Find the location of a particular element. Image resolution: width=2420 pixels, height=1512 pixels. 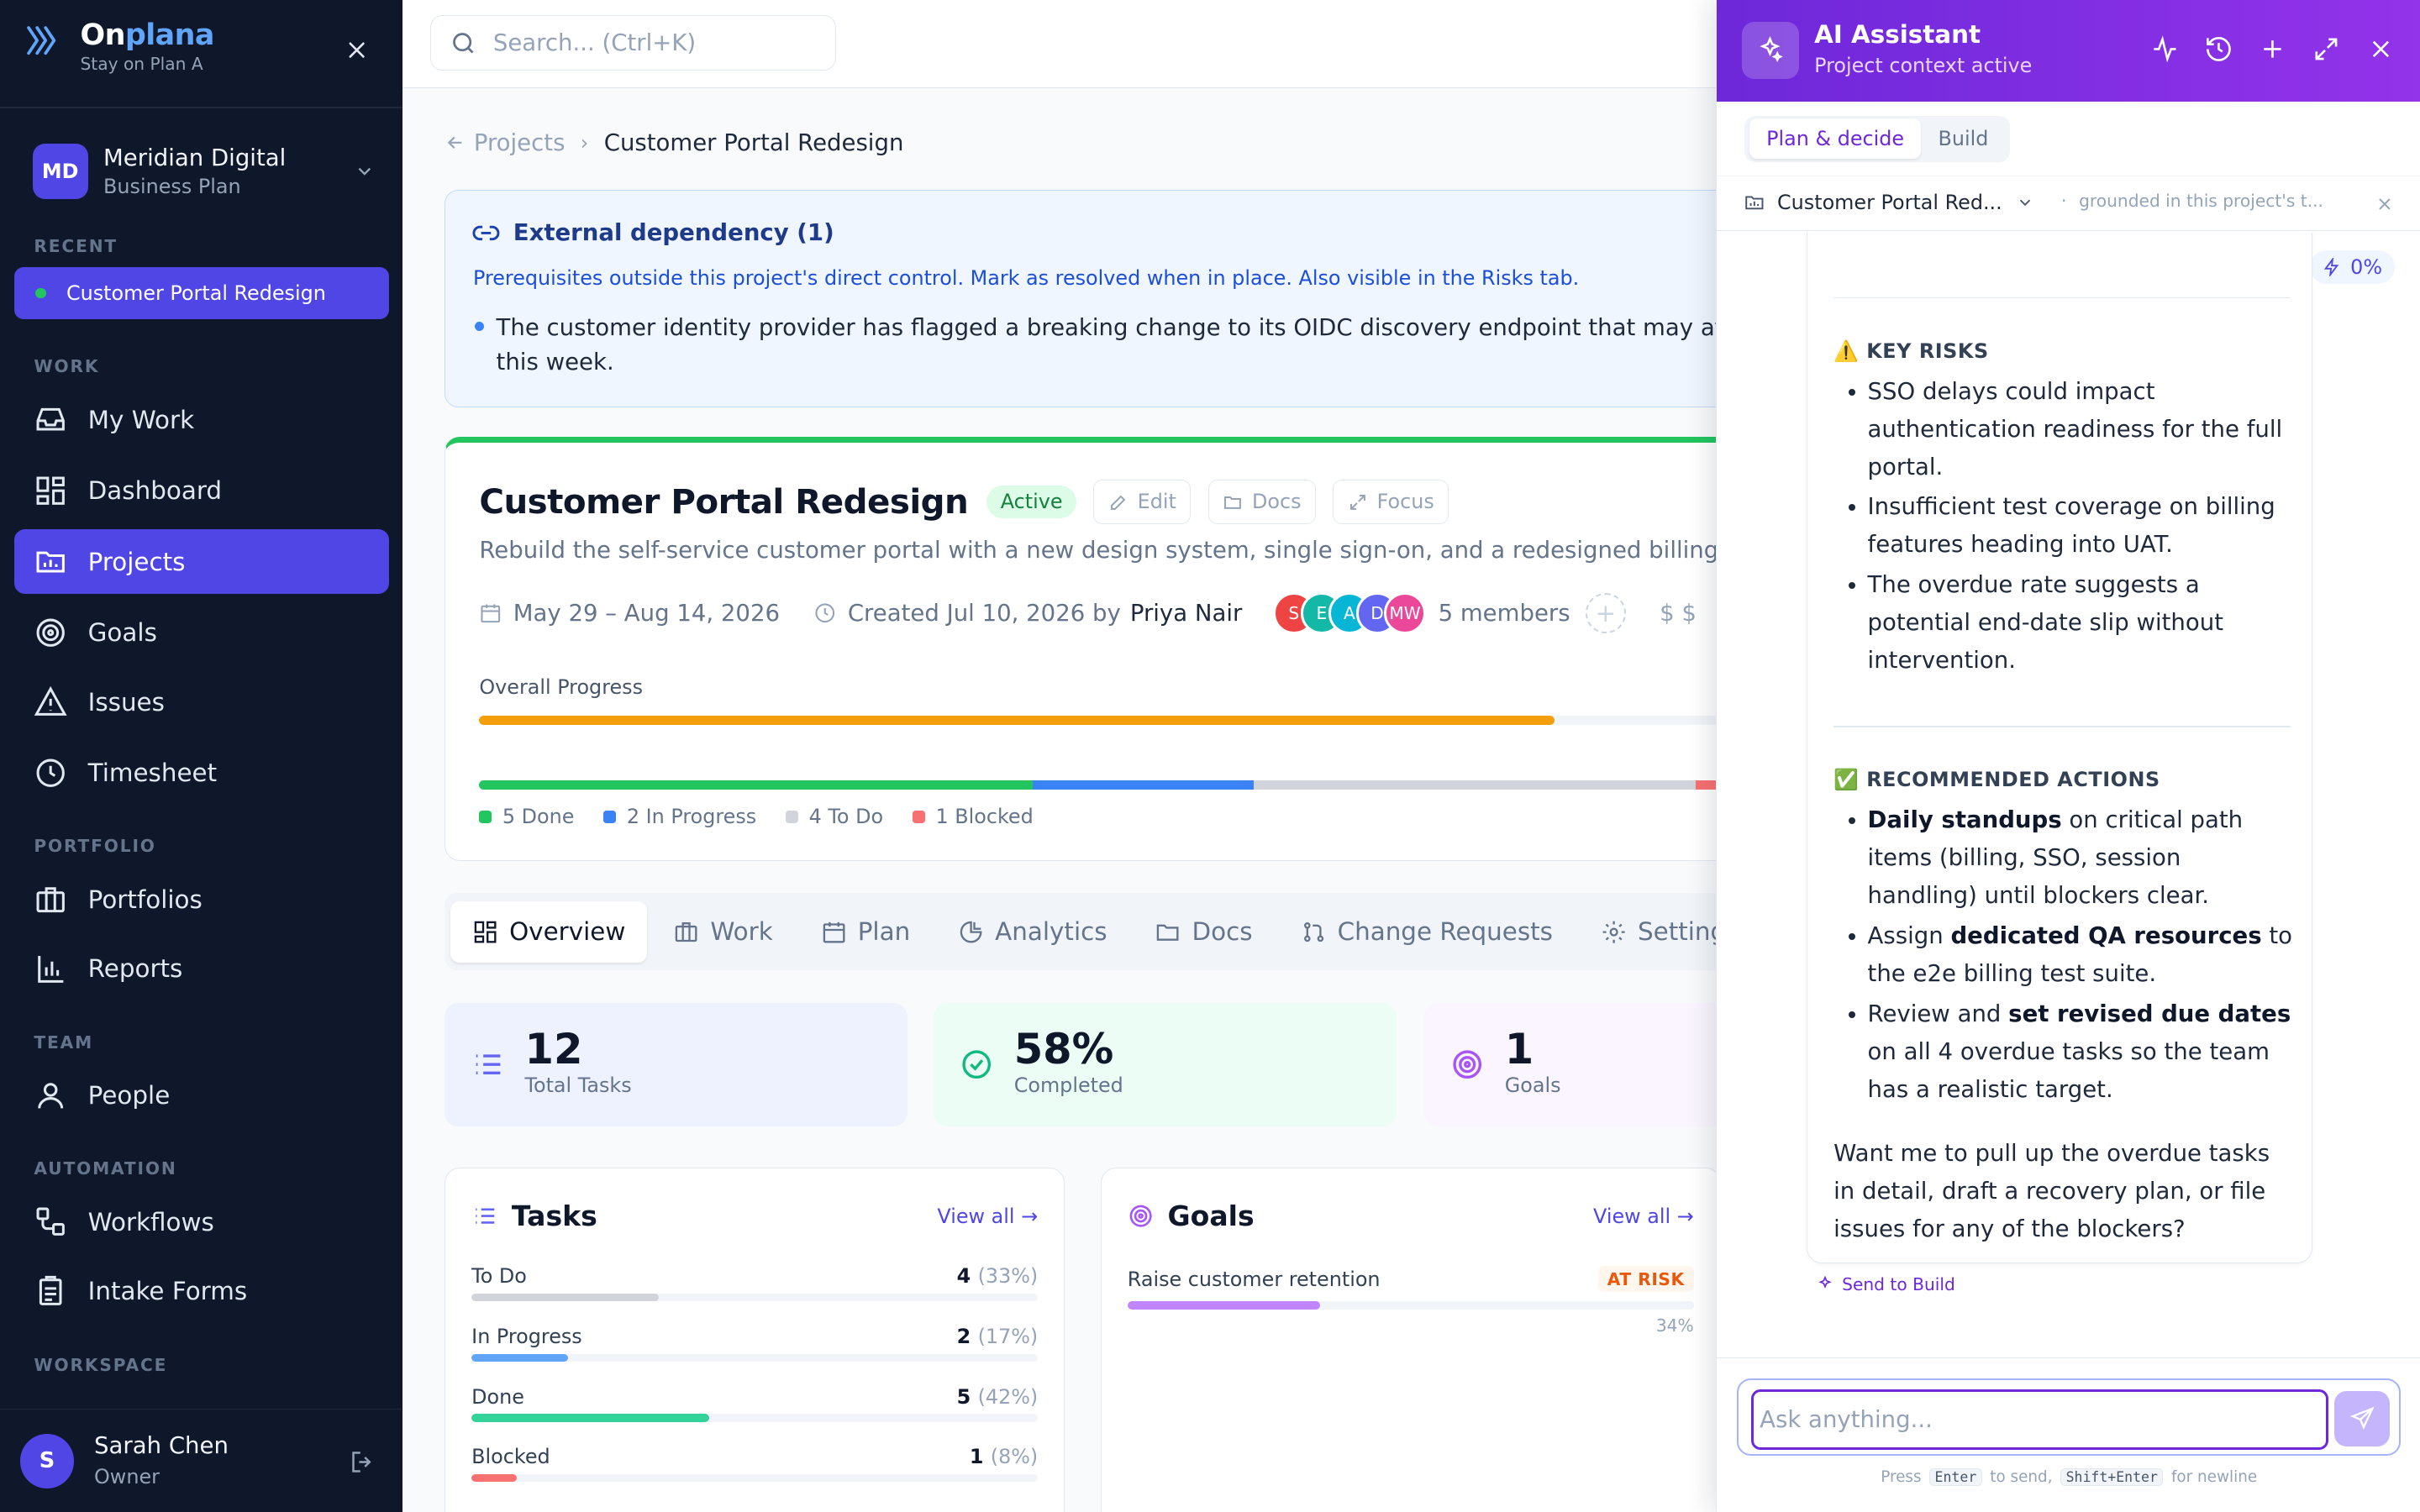

sidebar-item-workflows: Workflows is located at coordinates (202, 1221).